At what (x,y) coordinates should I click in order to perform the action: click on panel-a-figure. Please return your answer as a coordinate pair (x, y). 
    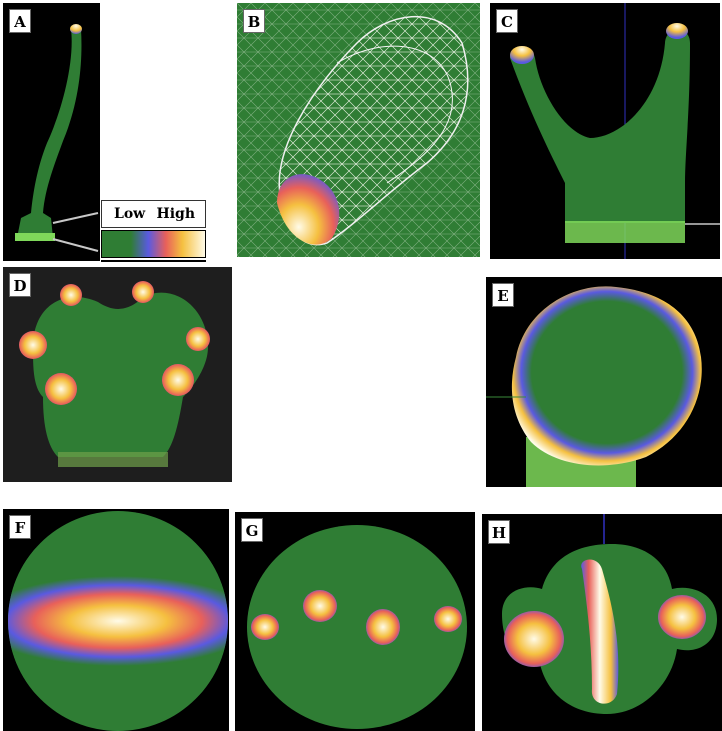
    Looking at the image, I should click on (57, 138).